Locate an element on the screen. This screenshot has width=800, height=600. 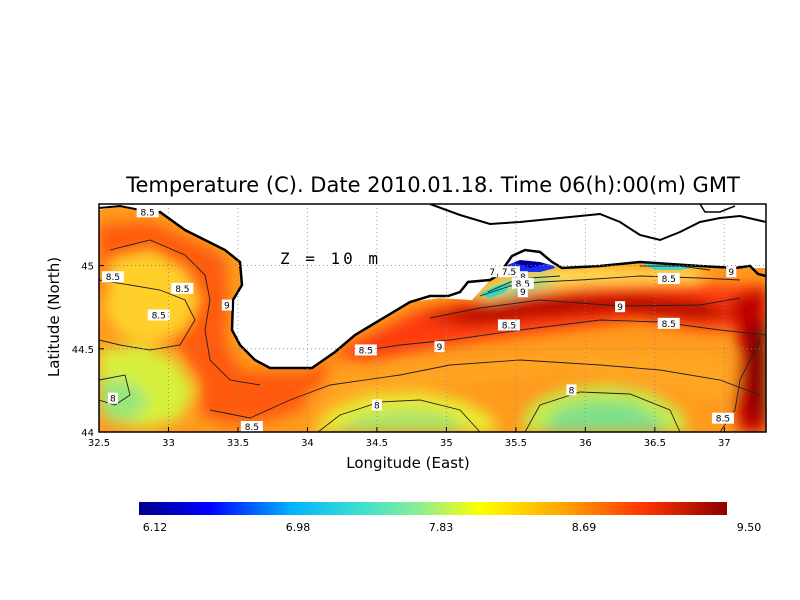
colorbar-labels: 6.12 6.98 7.83 8.69 9.50 is located at coordinates (452, 527).